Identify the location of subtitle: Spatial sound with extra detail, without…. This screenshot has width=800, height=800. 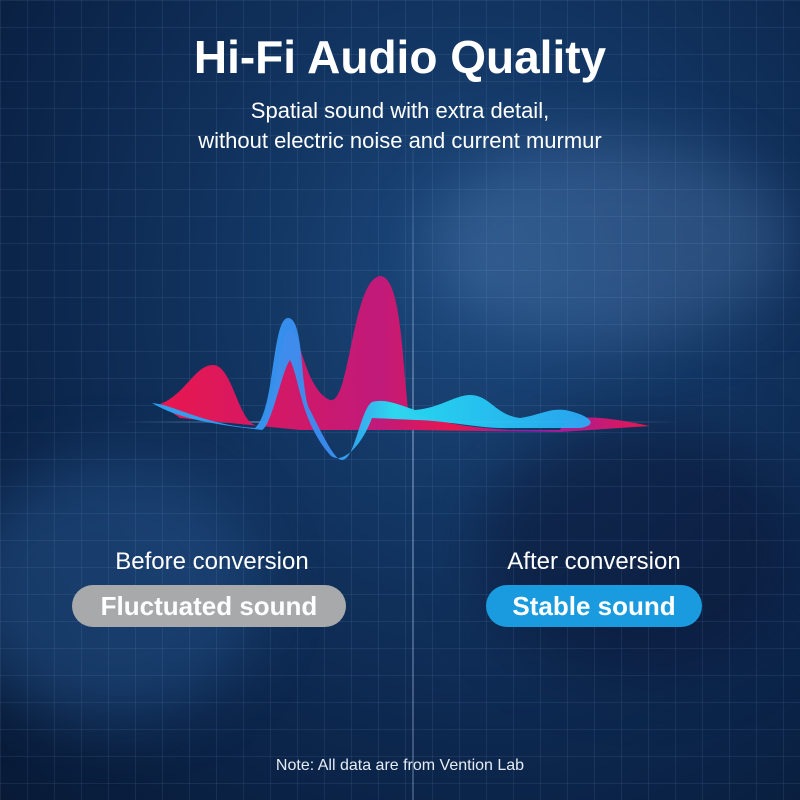
(400, 126).